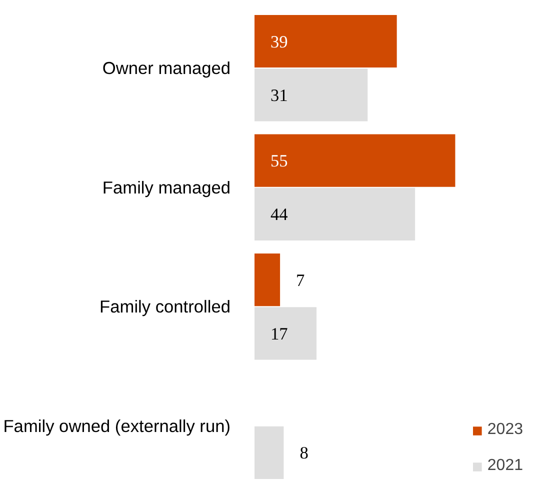 The image size is (533, 487). What do you see at coordinates (304, 453) in the screenshot?
I see `data-label: 8` at bounding box center [304, 453].